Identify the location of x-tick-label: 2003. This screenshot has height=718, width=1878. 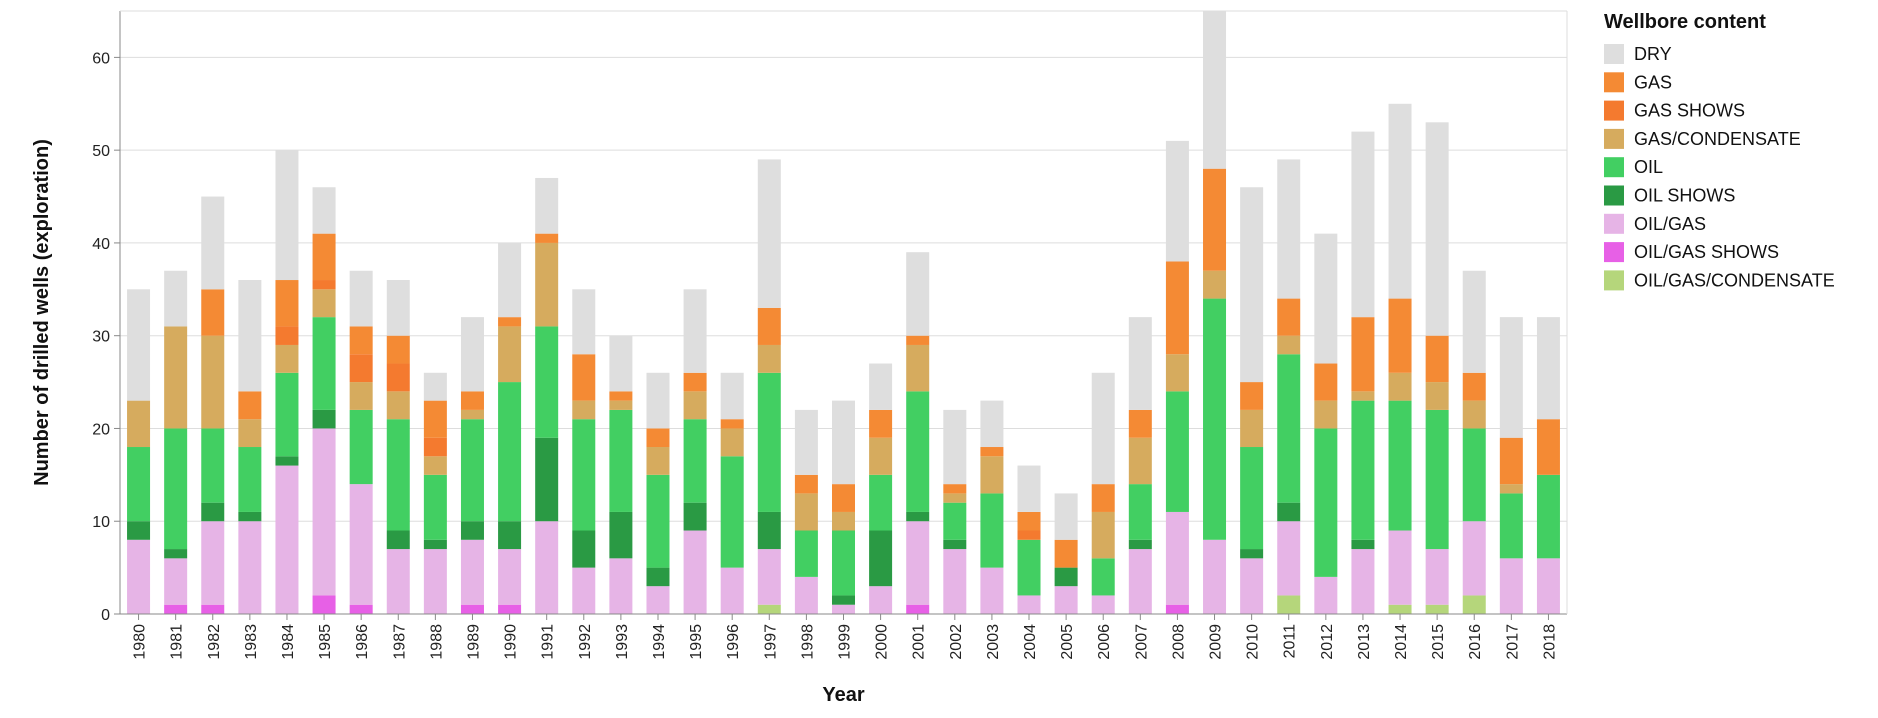
(993, 642).